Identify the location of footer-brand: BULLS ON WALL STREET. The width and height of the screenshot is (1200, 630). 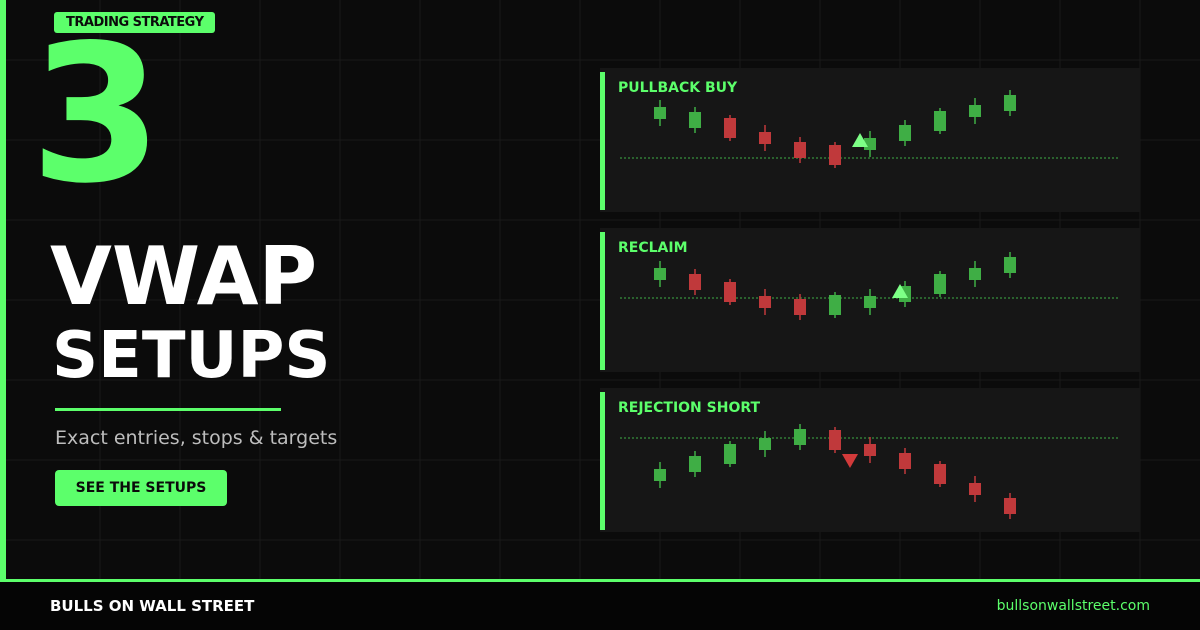
(152, 606).